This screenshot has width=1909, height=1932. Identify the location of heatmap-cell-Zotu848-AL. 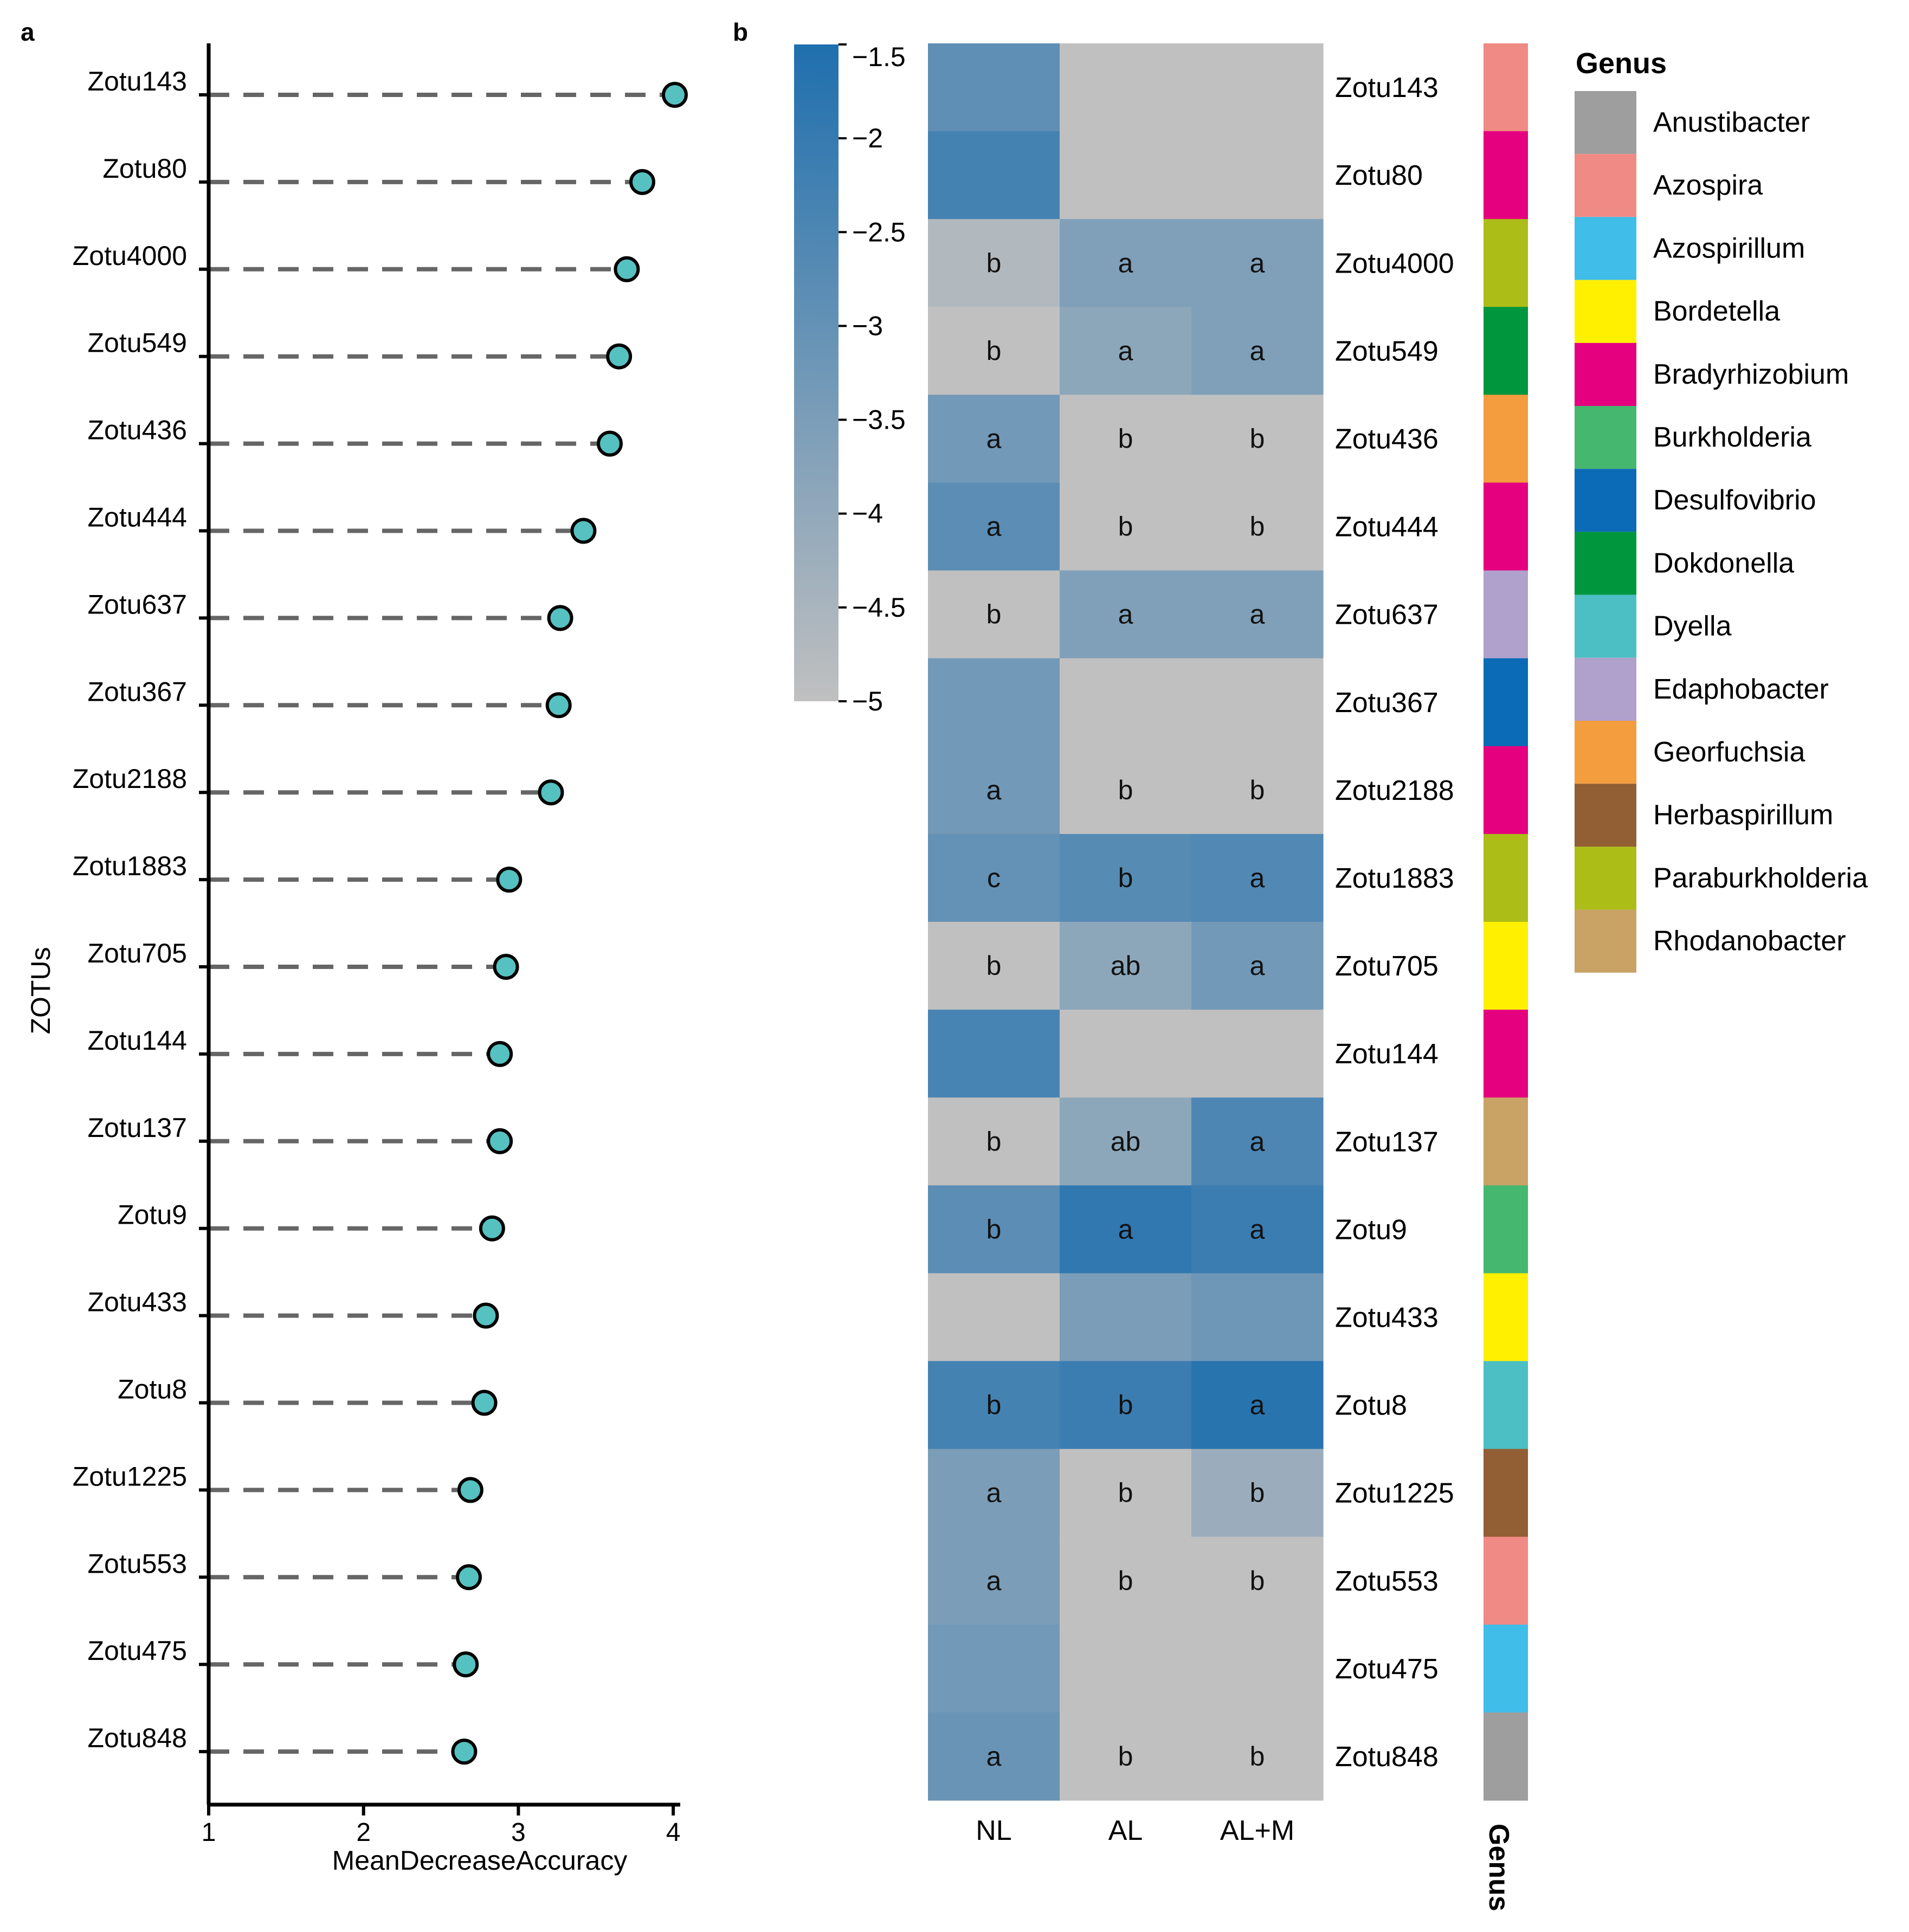
(1126, 1757).